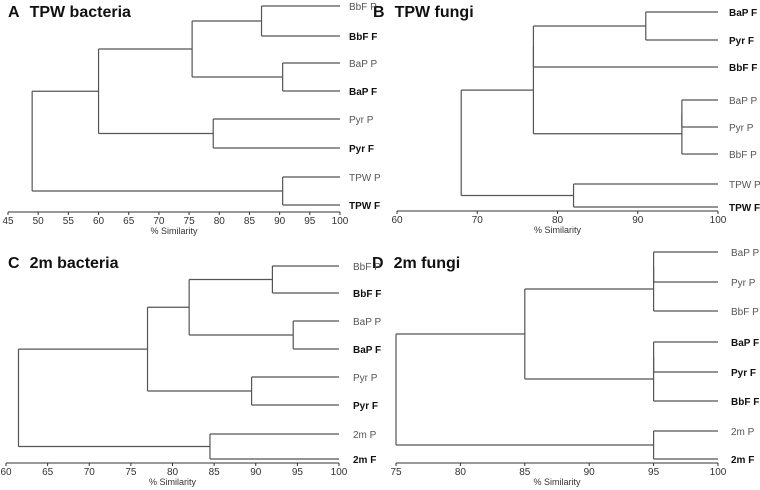 This screenshot has width=760, height=490. I want to click on panel-b-leaf-label: BaP F, so click(743, 13).